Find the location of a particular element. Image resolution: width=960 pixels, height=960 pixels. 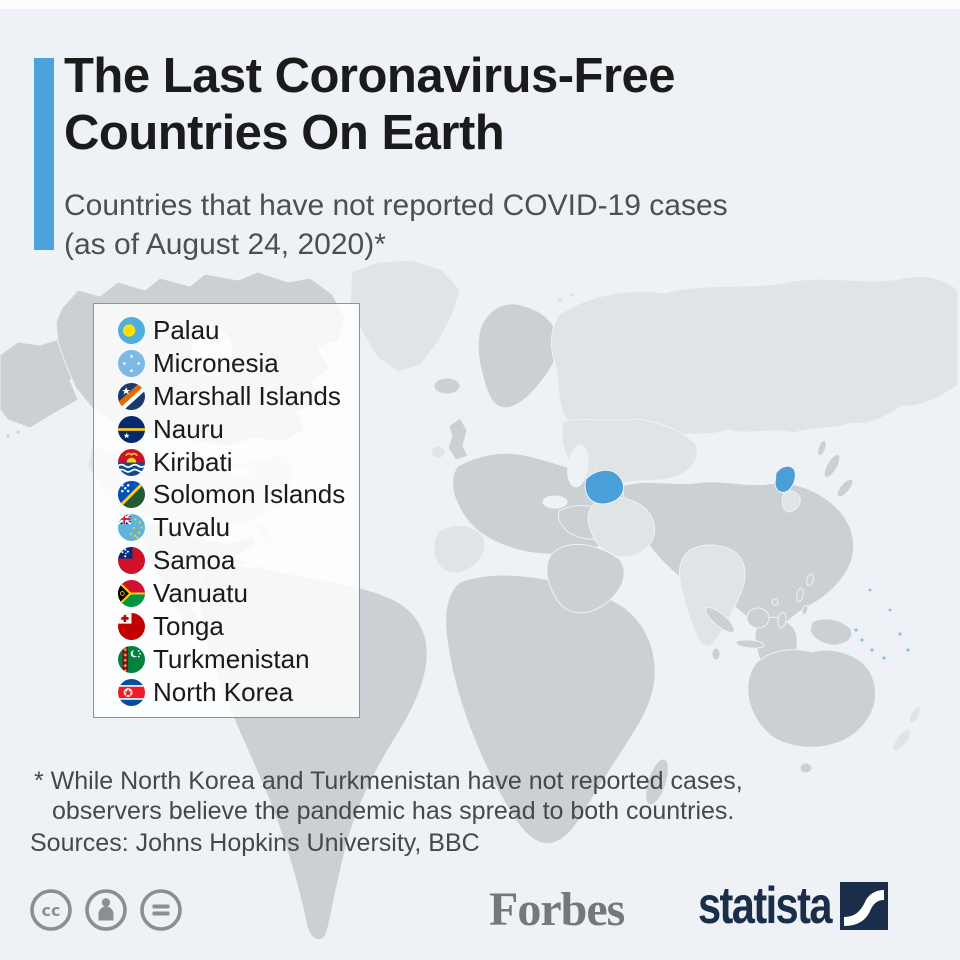

legend-label: Samoa is located at coordinates (194, 560).